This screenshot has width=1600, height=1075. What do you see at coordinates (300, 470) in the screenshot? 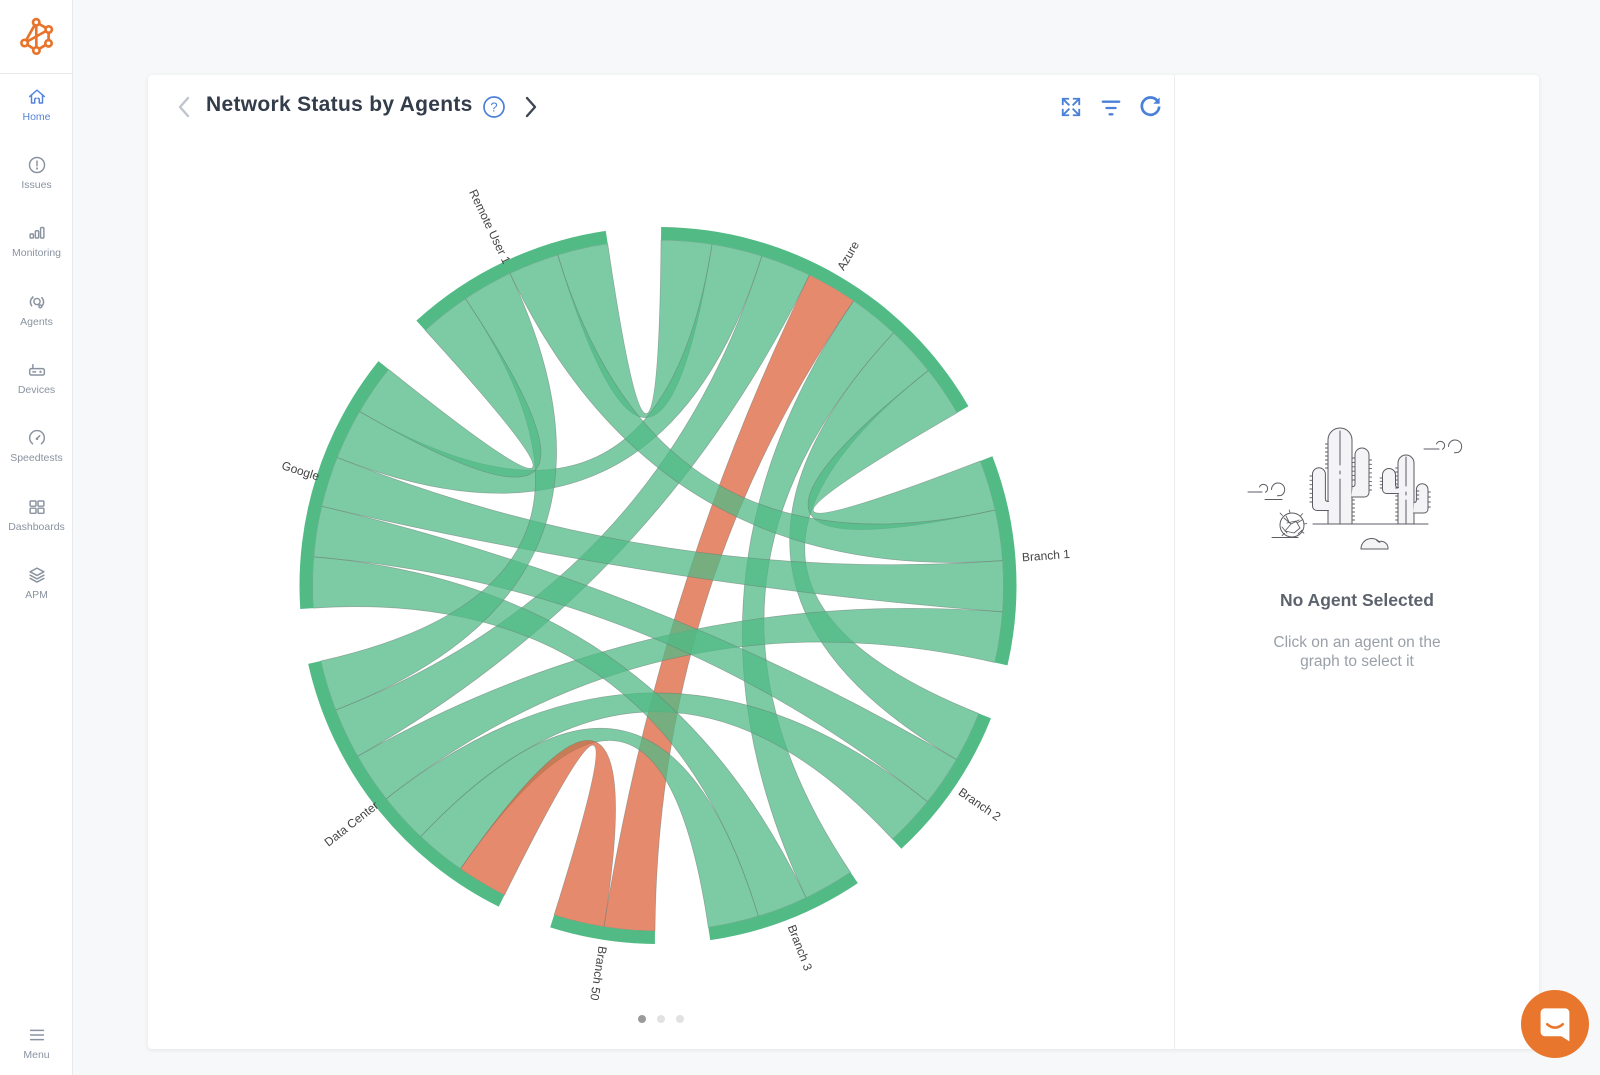
I see `svg-text: Google` at bounding box center [300, 470].